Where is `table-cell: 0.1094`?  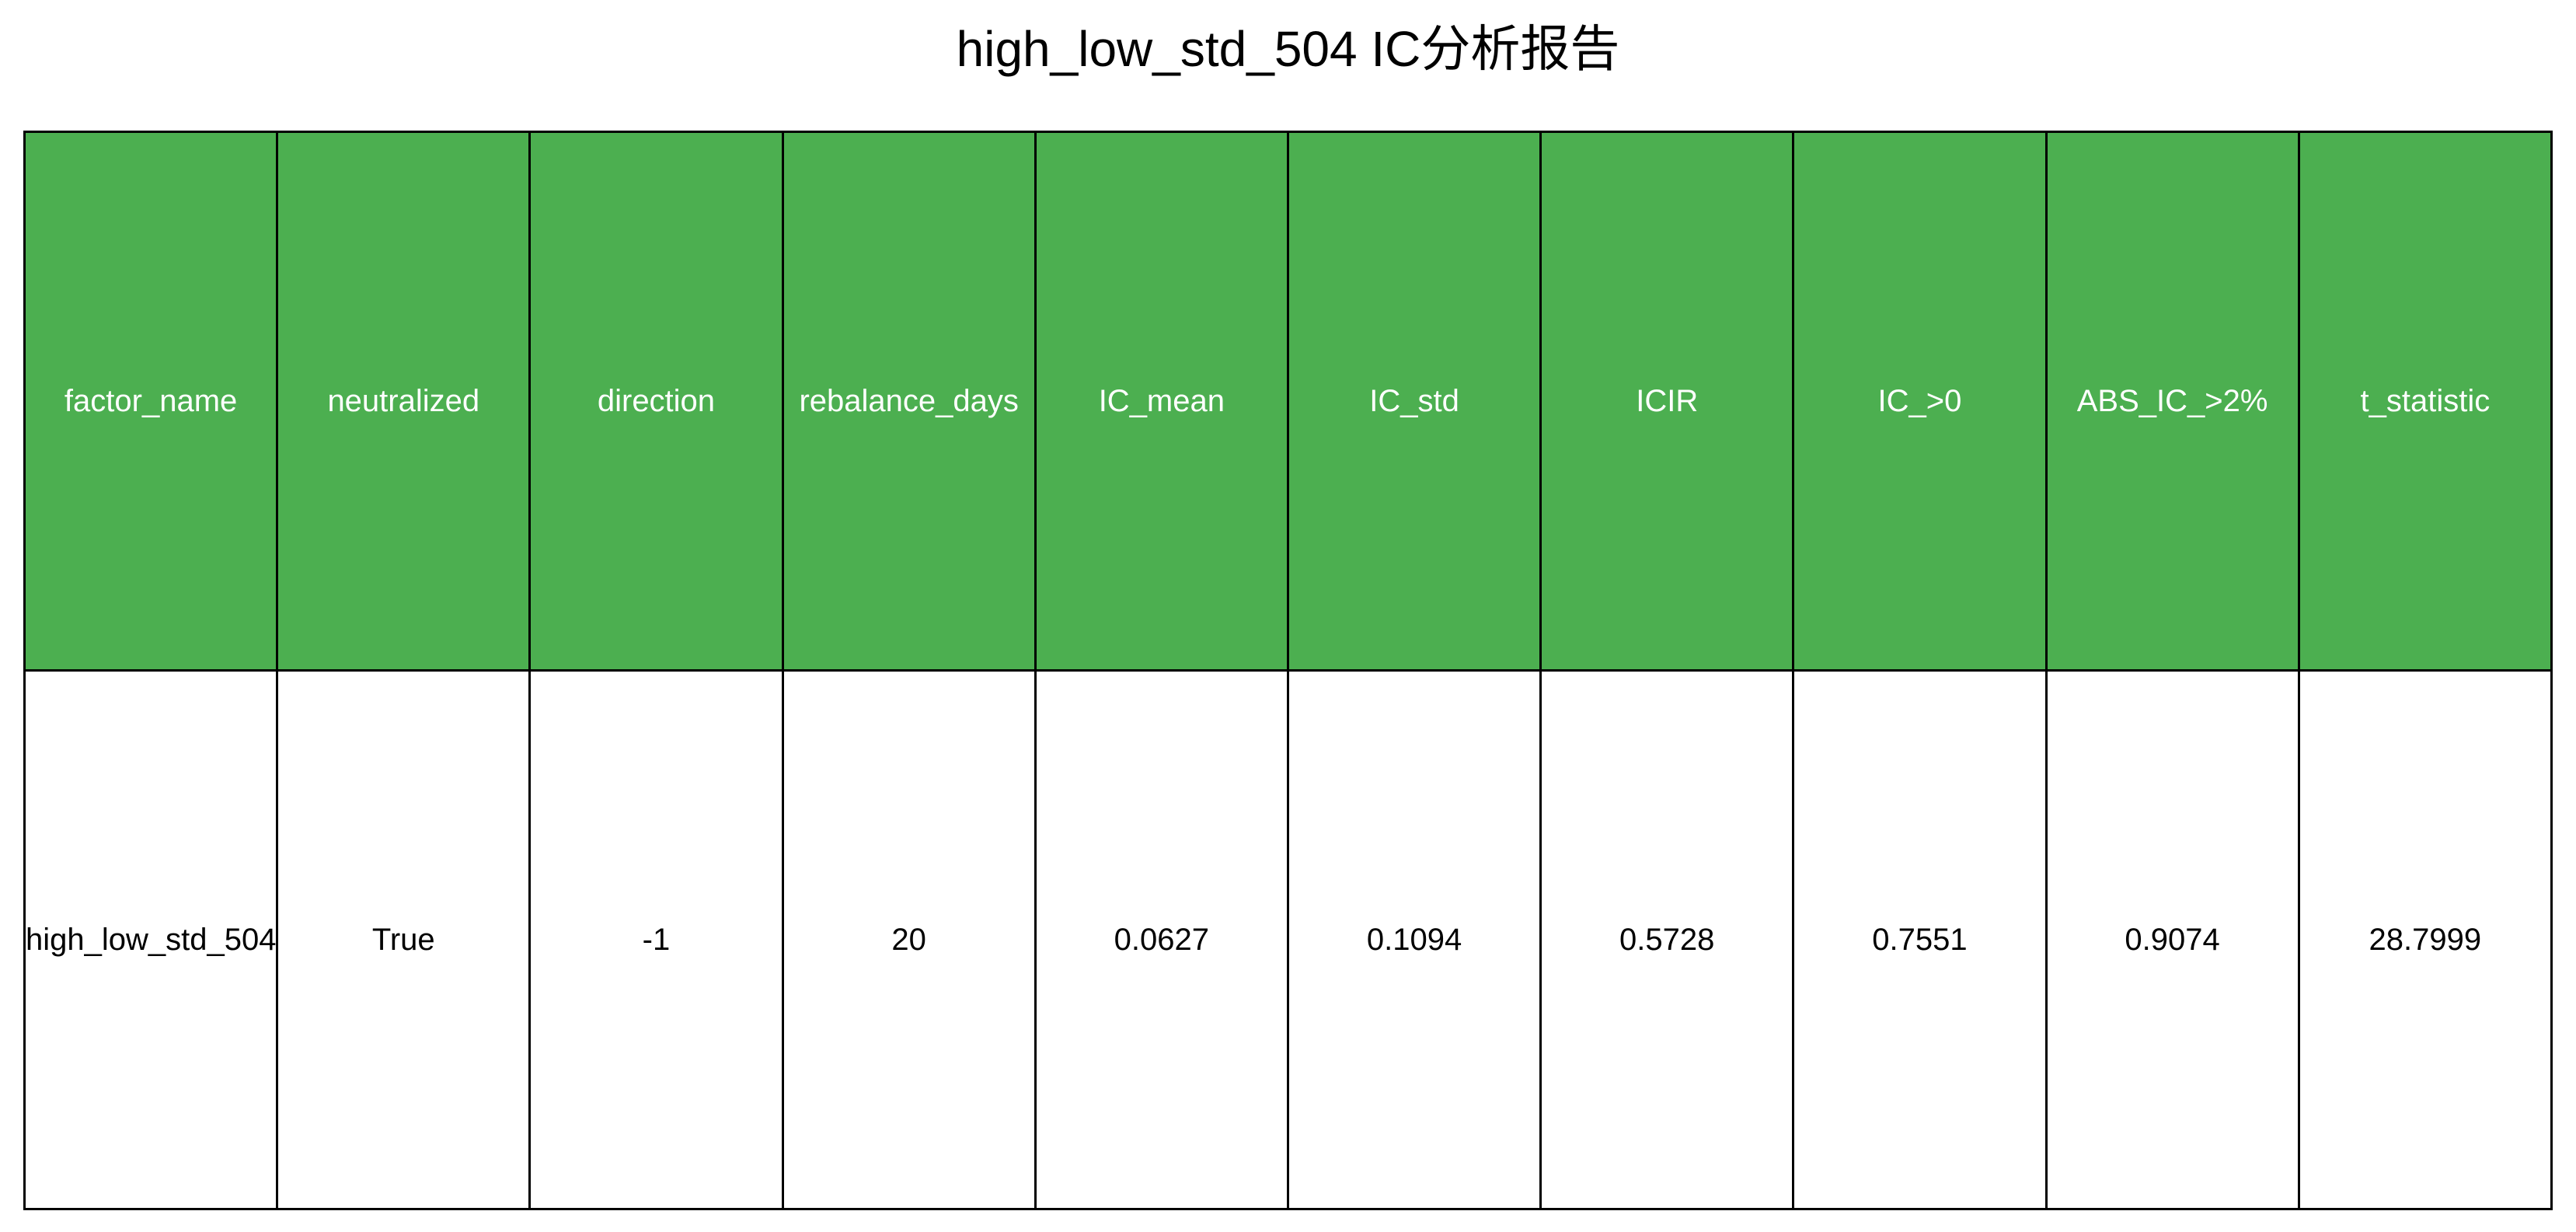
table-cell: 0.1094 is located at coordinates (1414, 939).